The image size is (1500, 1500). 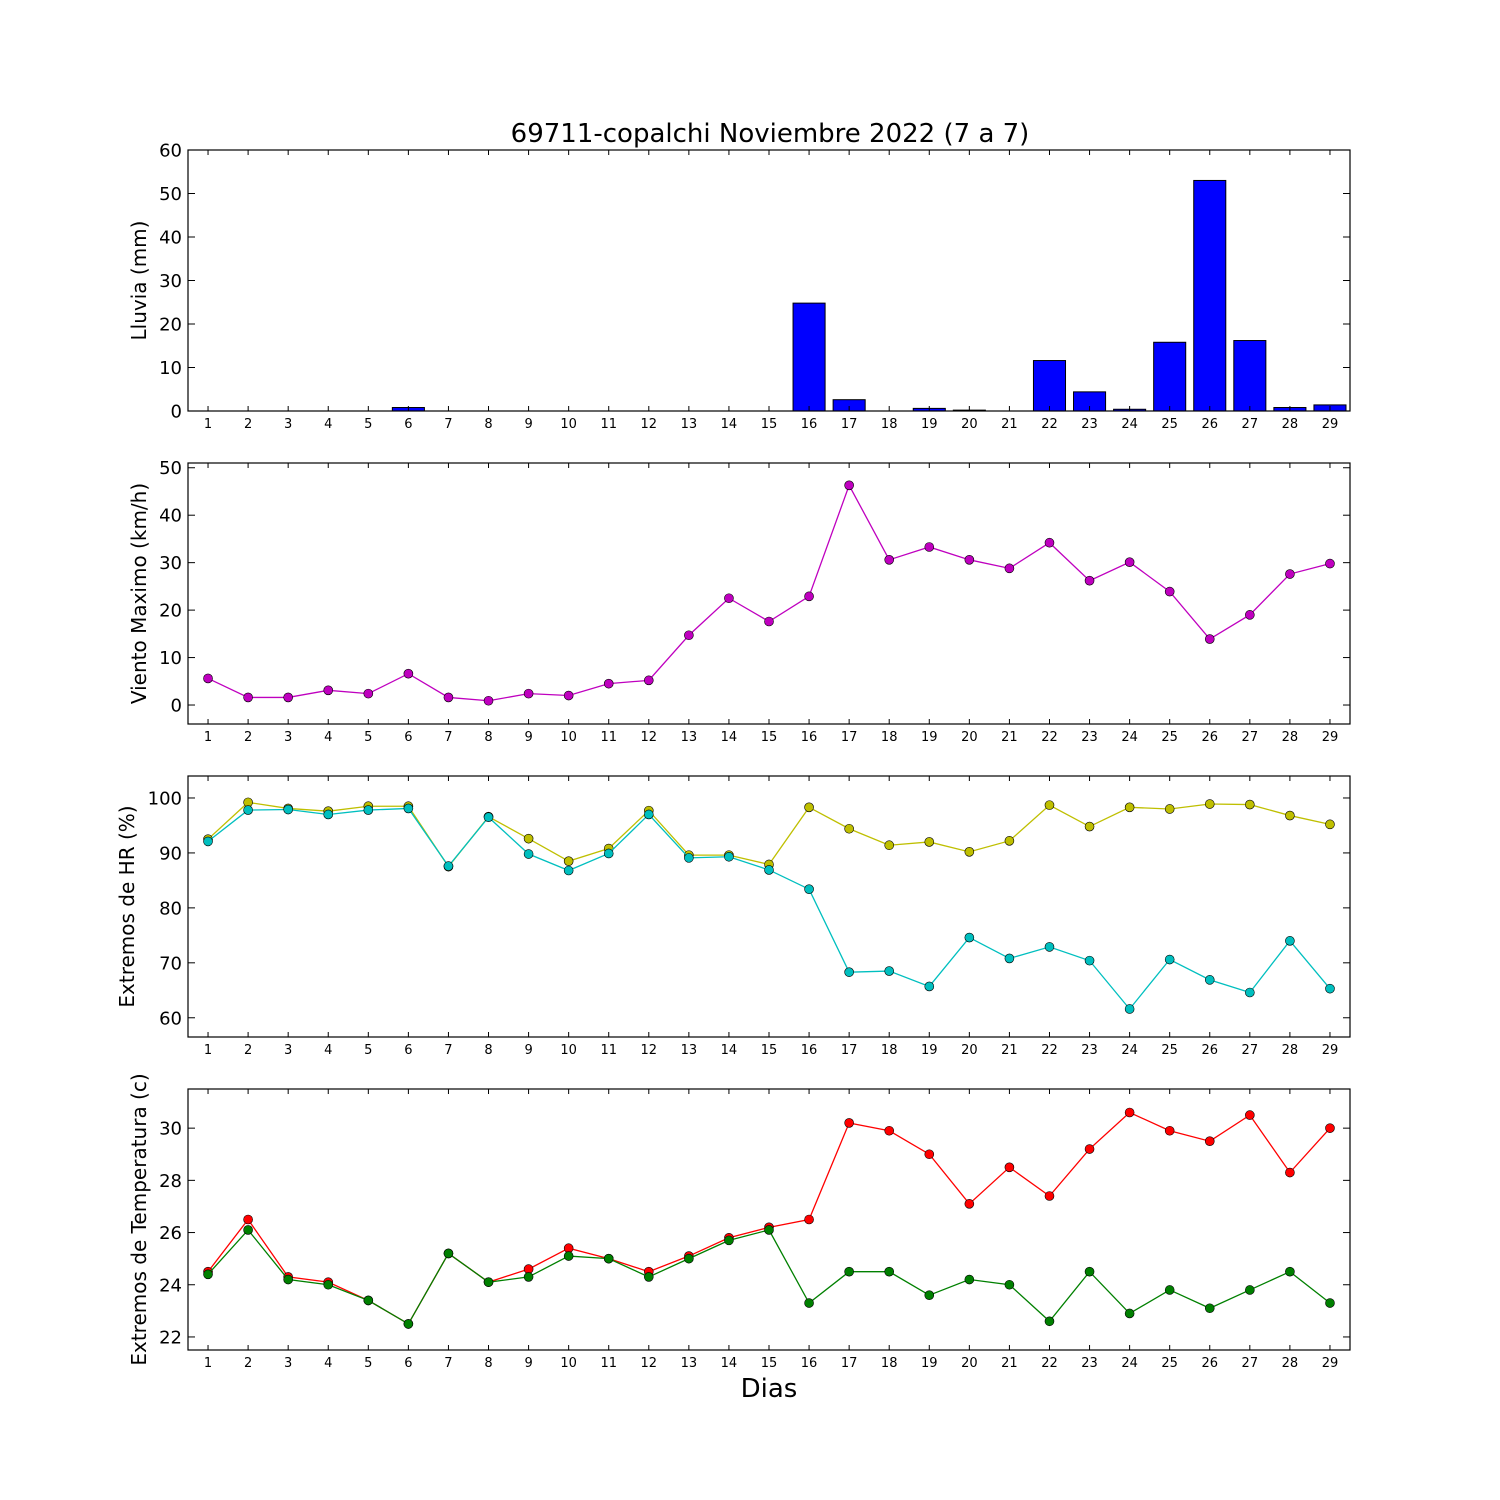 What do you see at coordinates (769, 906) in the screenshot?
I see `plot-frame` at bounding box center [769, 906].